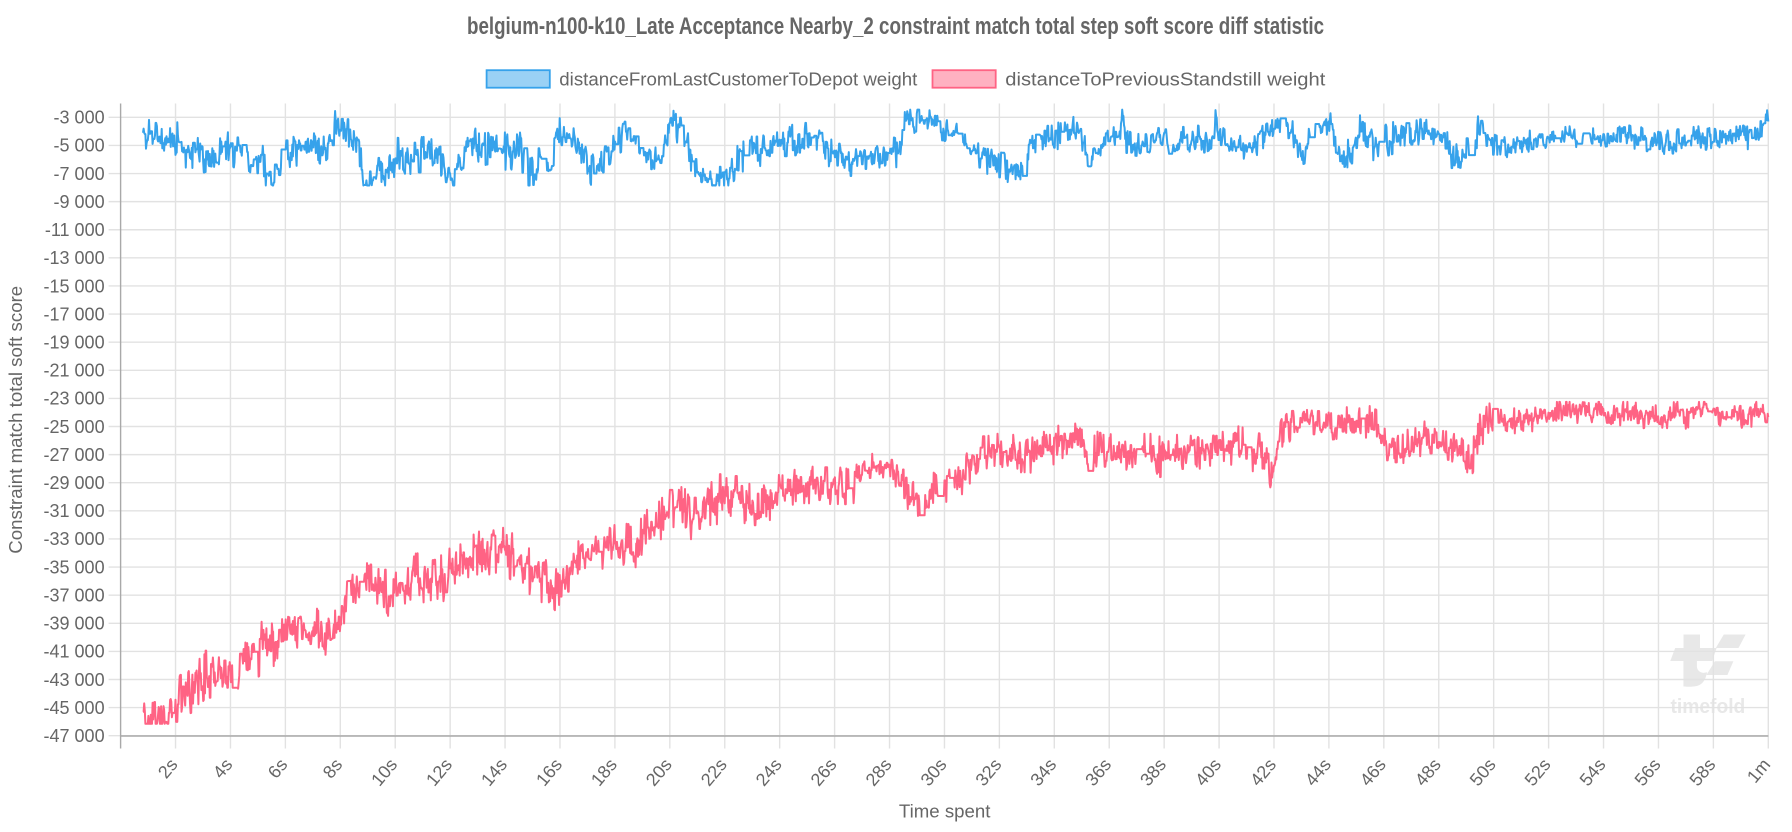 This screenshot has width=1792, height=832. Describe the element at coordinates (74, 258) in the screenshot. I see `svg-text: -13 000` at that location.